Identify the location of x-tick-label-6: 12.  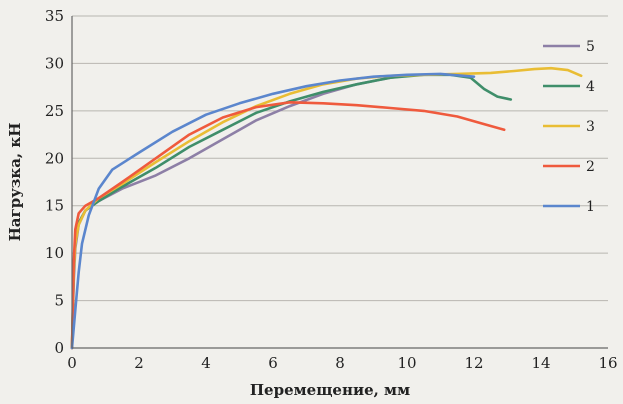
(473, 363).